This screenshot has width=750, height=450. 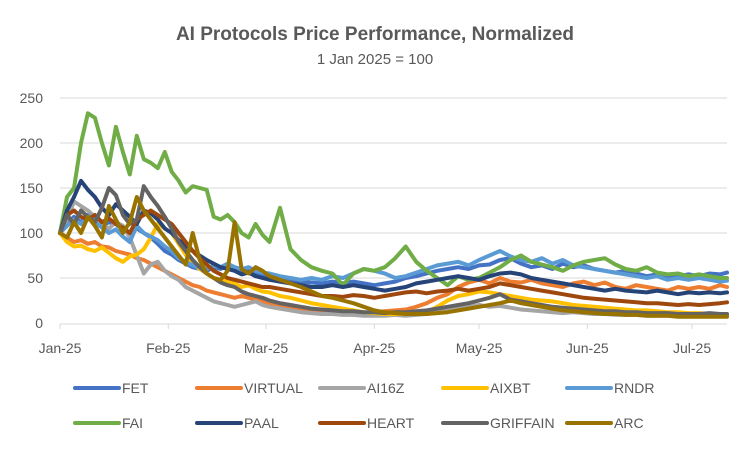 I want to click on x-tick-label: Jul-25, so click(x=692, y=348).